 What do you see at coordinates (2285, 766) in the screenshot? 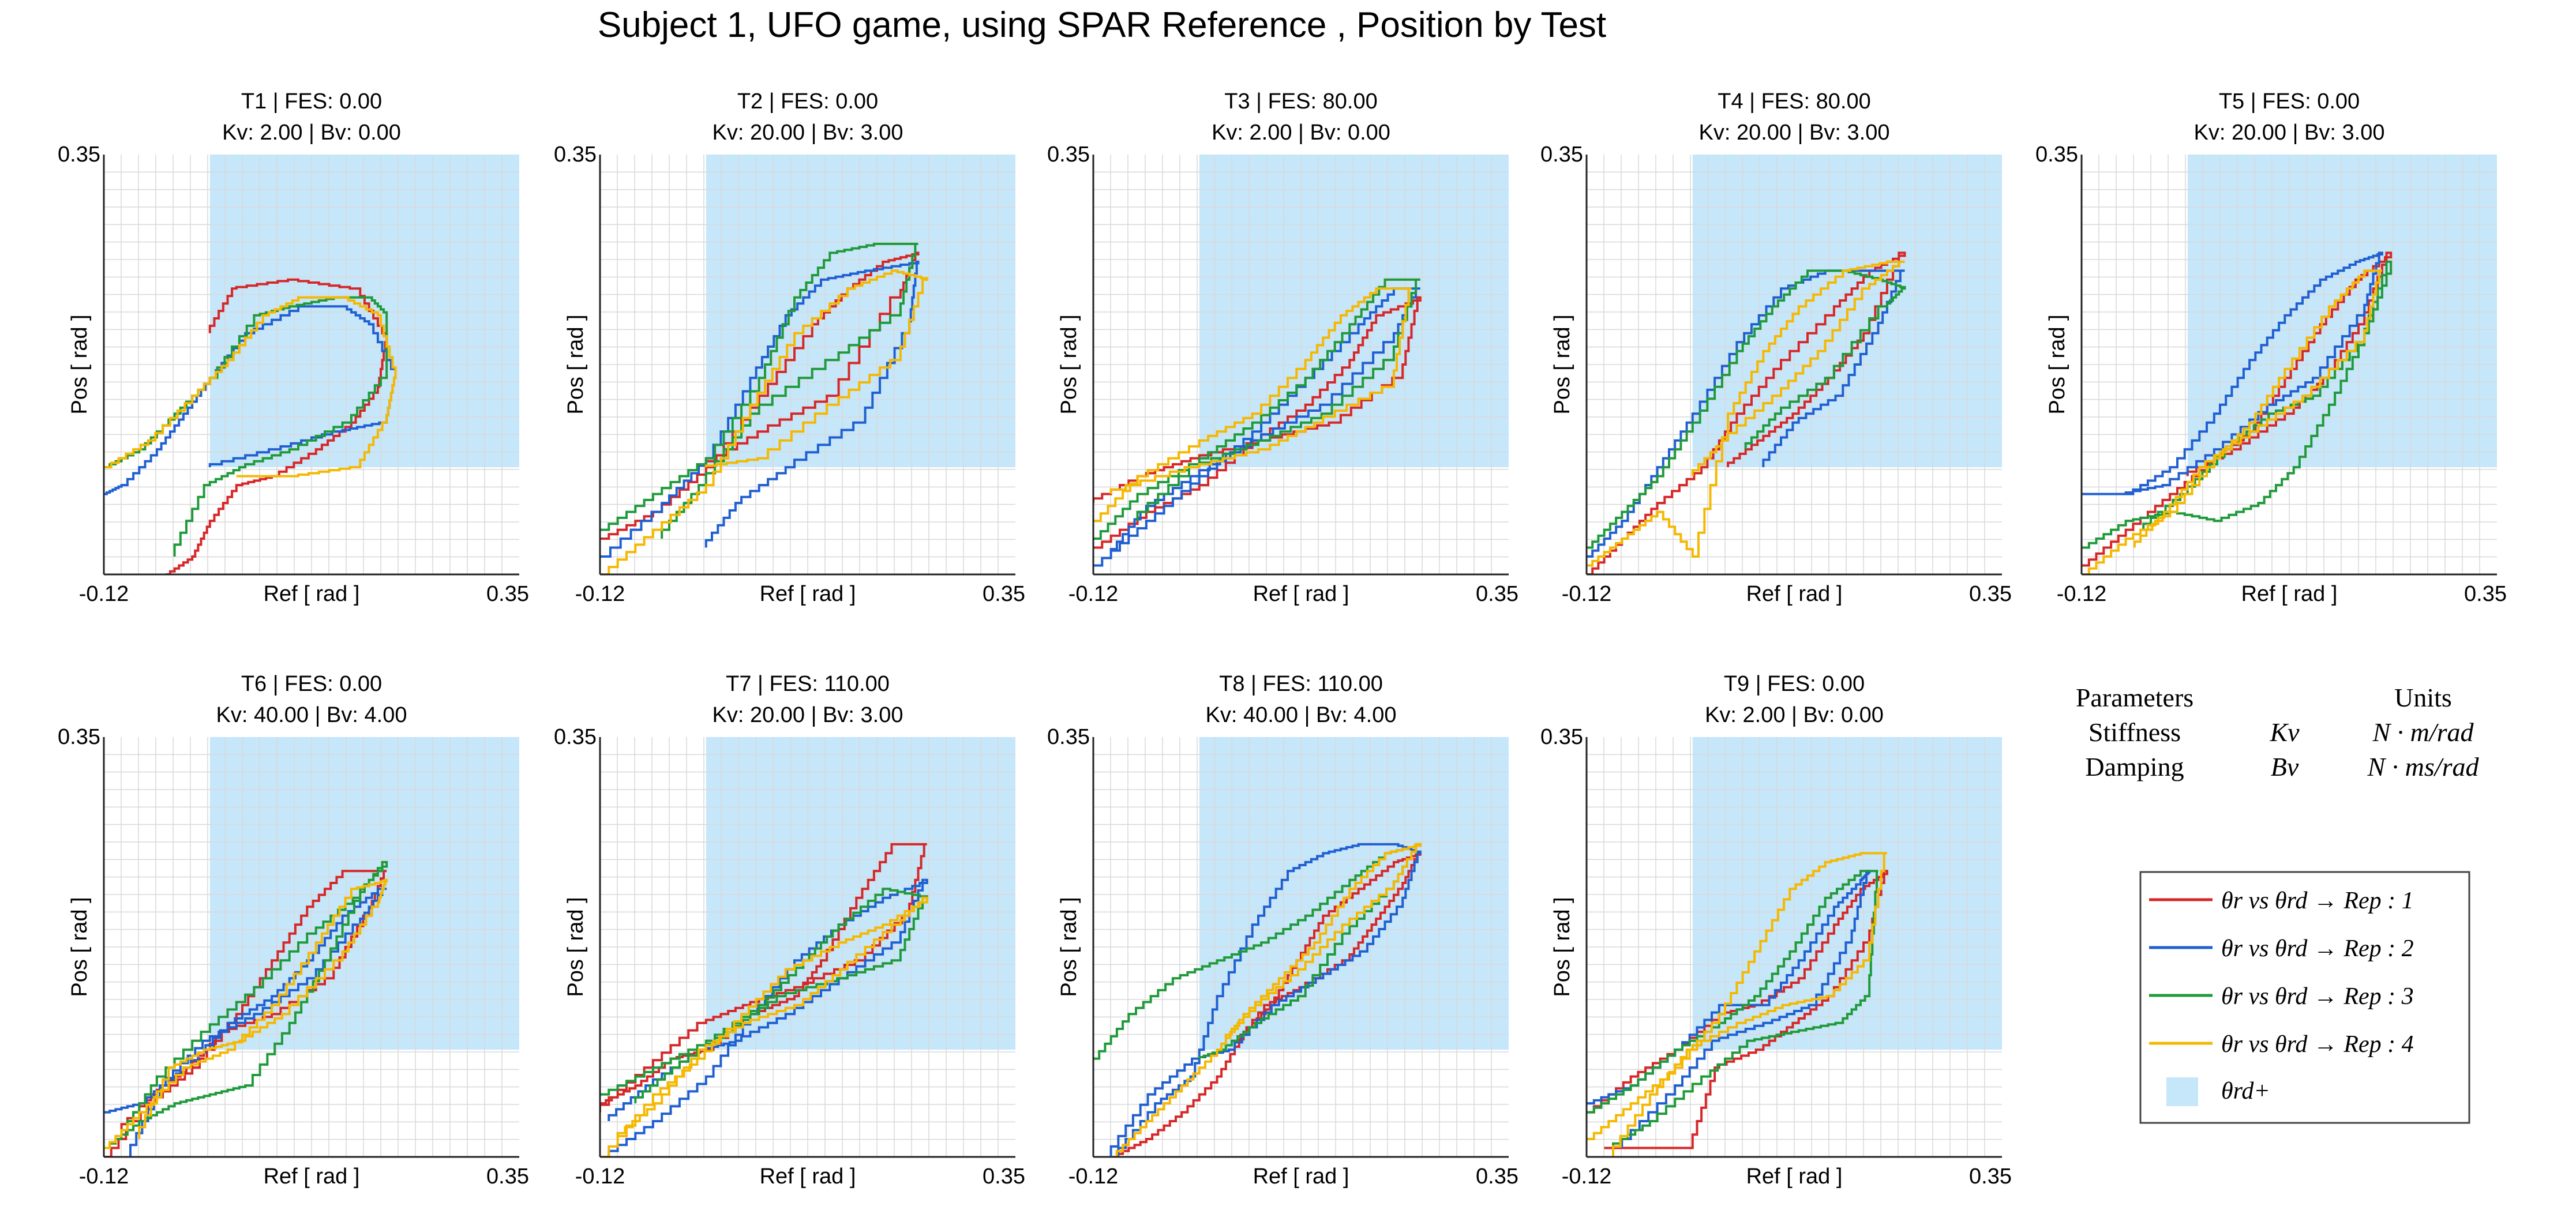
I see `table-row-damping-symbol: Bv` at bounding box center [2285, 766].